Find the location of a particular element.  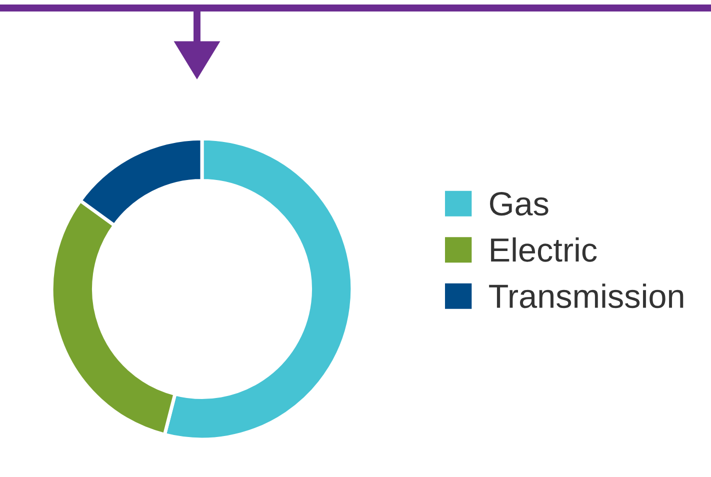

legend-label: Transmission is located at coordinates (586, 296).